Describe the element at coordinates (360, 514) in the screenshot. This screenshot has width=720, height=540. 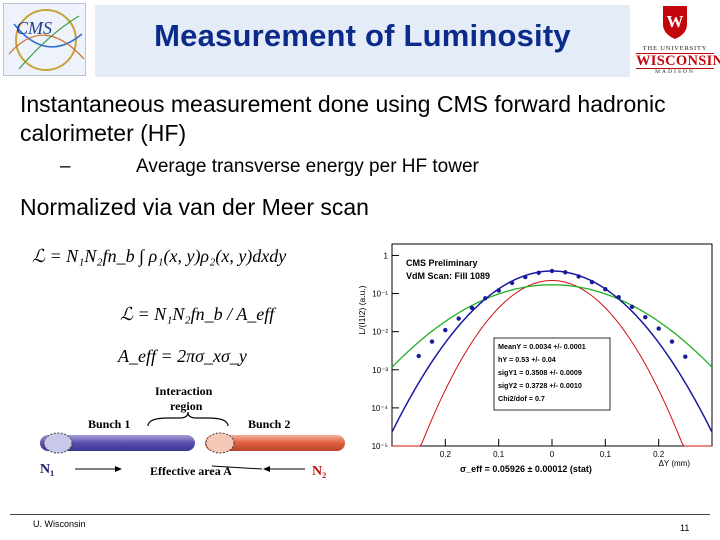
I see `footer-divider` at that location.